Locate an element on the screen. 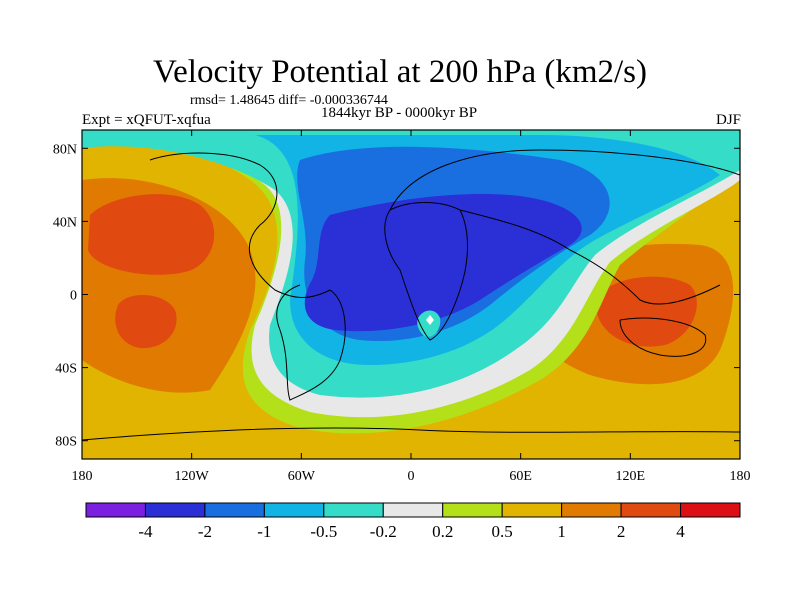 Image resolution: width=800 pixels, height=600 pixels. y-tick-label: 40S is located at coordinates (66, 369).